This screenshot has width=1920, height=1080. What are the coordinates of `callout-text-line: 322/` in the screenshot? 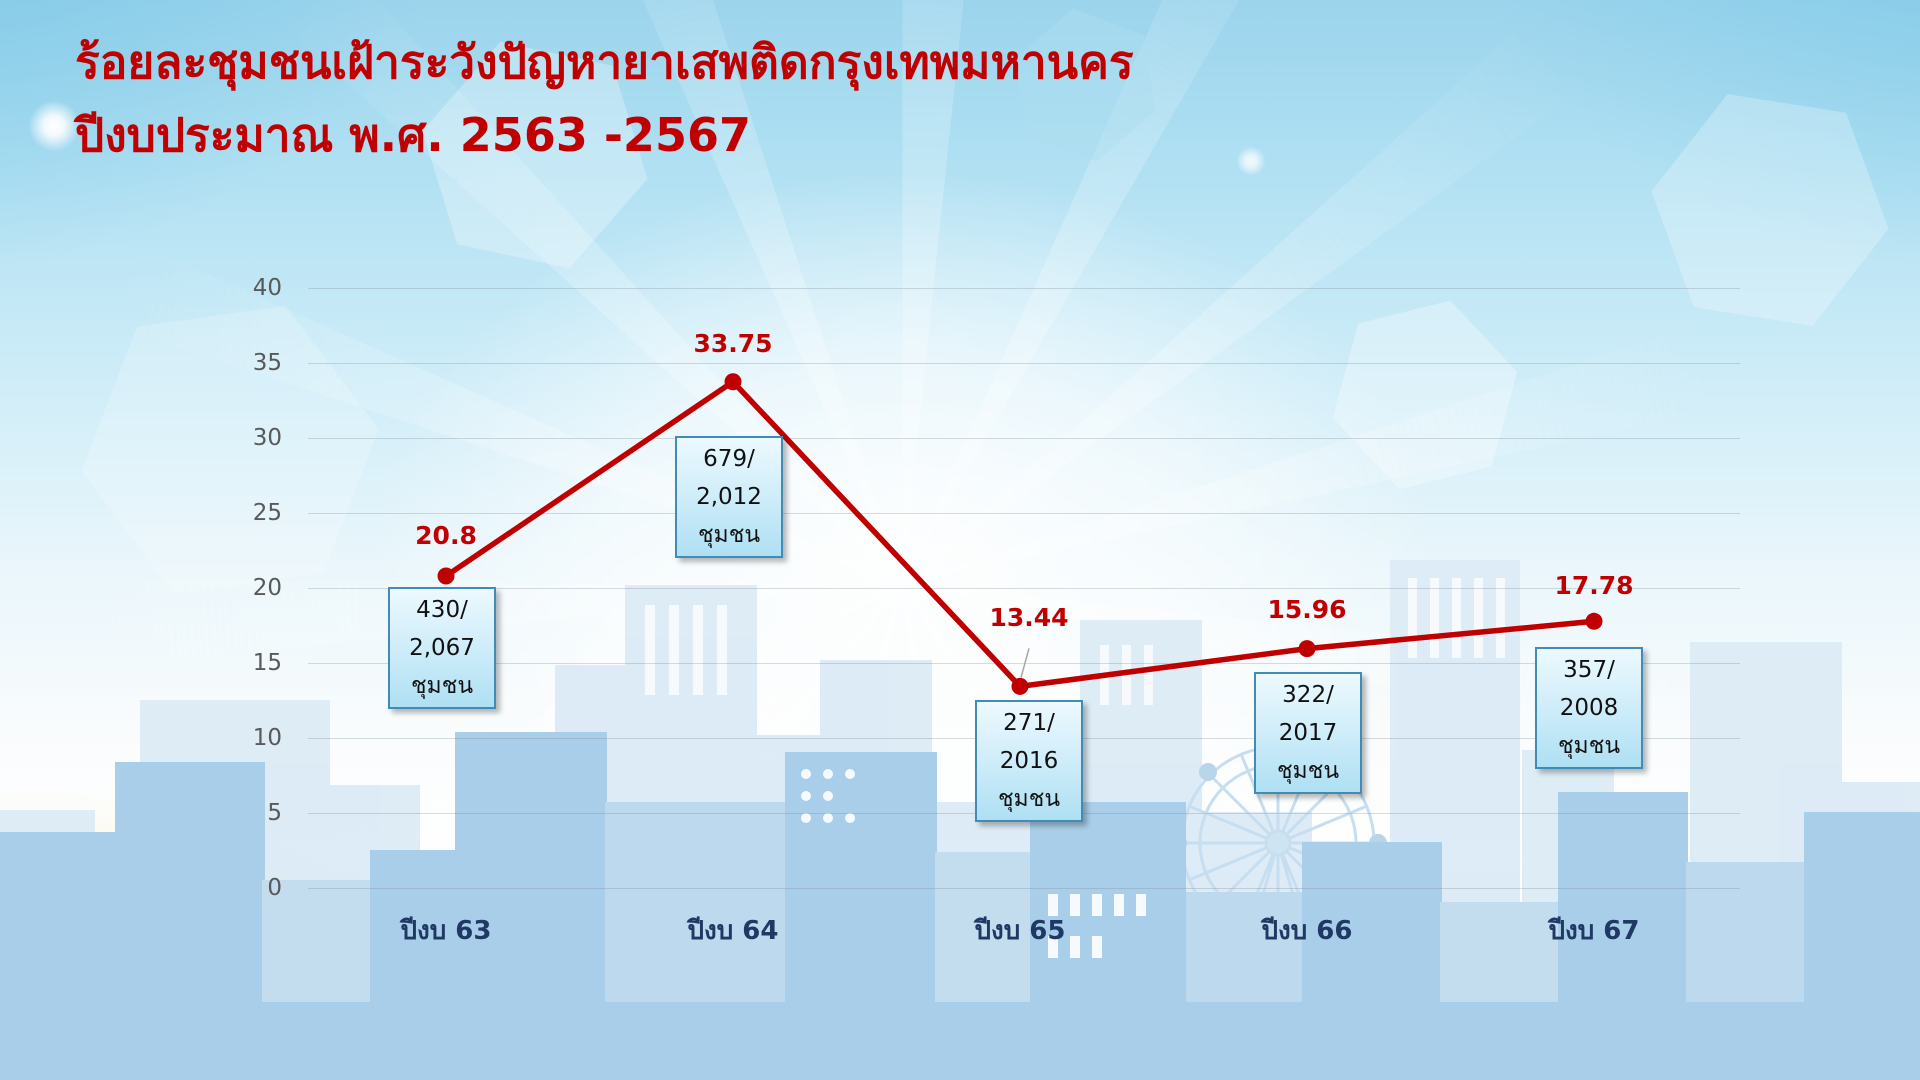 It's located at (1308, 695).